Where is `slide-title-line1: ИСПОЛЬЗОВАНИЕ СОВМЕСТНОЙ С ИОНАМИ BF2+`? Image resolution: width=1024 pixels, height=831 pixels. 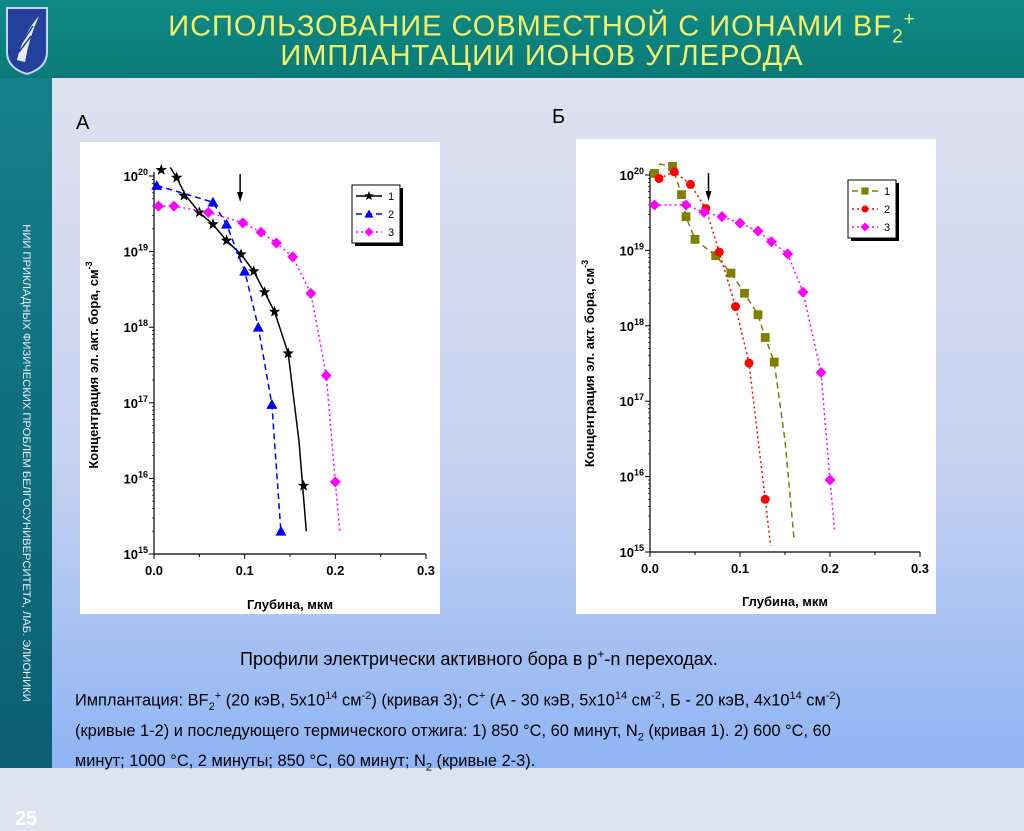
slide-title-line1: ИСПОЛЬЗОВАНИЕ СОВМЕСТНОЙ С ИОНАМИ BF2+ is located at coordinates (542, 28).